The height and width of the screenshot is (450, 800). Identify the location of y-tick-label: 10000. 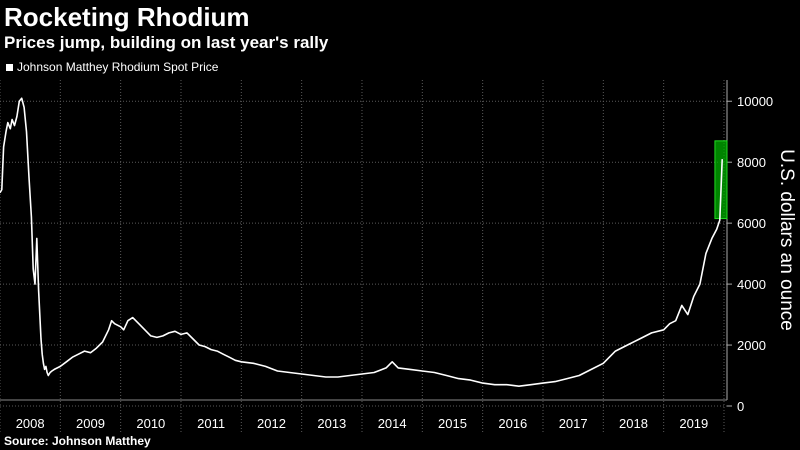
(755, 101).